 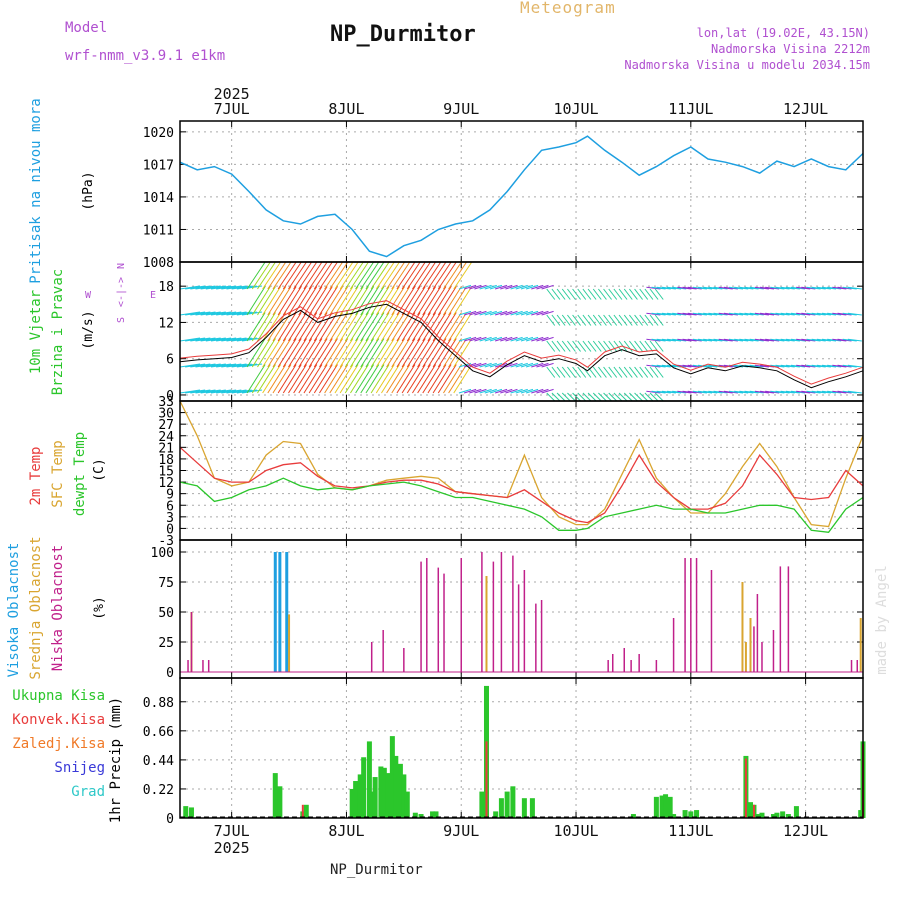 What do you see at coordinates (805, 831) in the screenshot?
I see `day-label-bottom: 12JUL` at bounding box center [805, 831].